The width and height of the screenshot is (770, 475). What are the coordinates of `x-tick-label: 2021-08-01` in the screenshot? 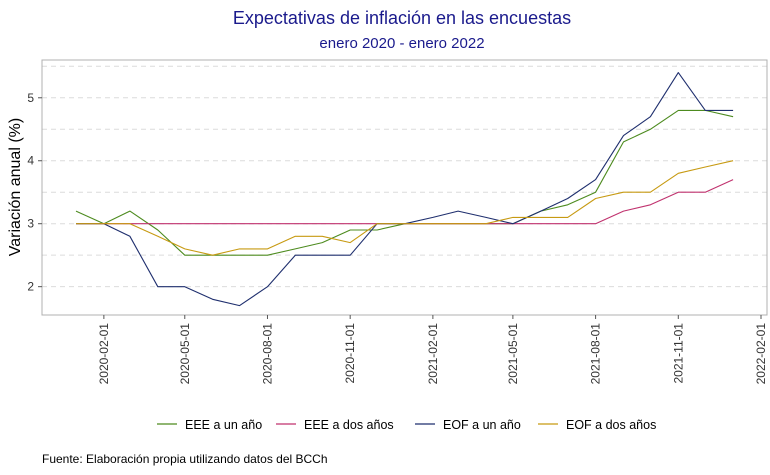 It's located at (596, 354).